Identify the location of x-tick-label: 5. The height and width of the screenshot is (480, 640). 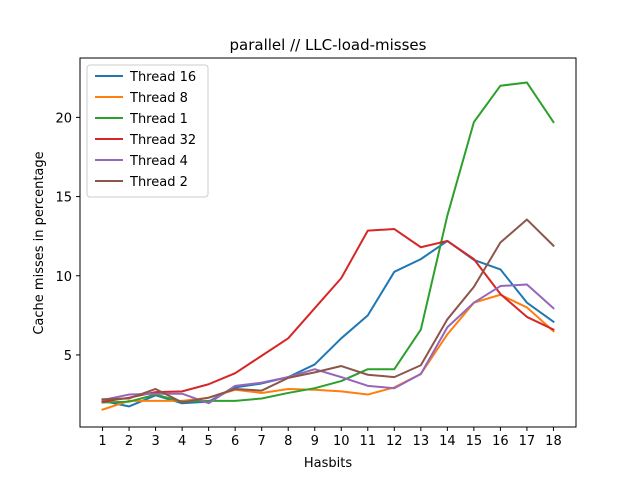
(209, 441).